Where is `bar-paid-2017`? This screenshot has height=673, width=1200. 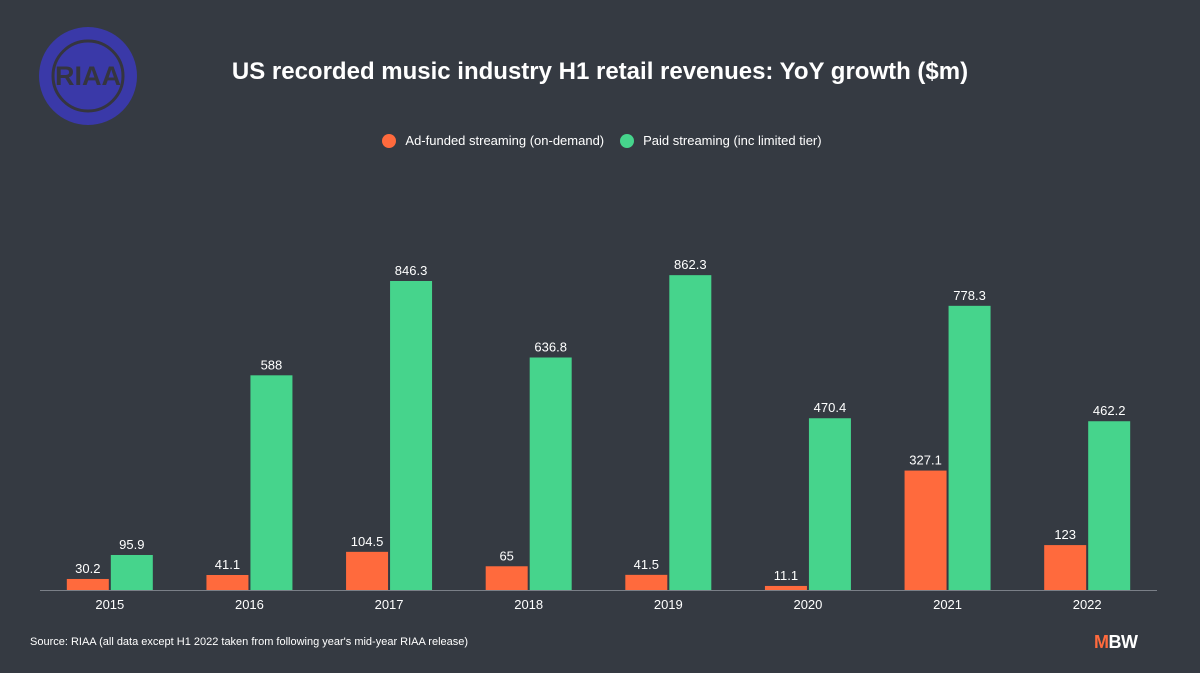 bar-paid-2017 is located at coordinates (411, 435).